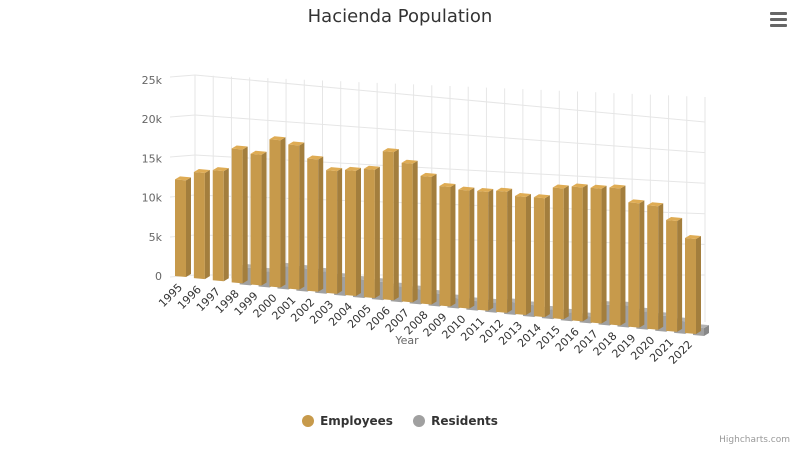 The image size is (800, 450). What do you see at coordinates (308, 421) in the screenshot?
I see `legend-symbol-employees` at bounding box center [308, 421].